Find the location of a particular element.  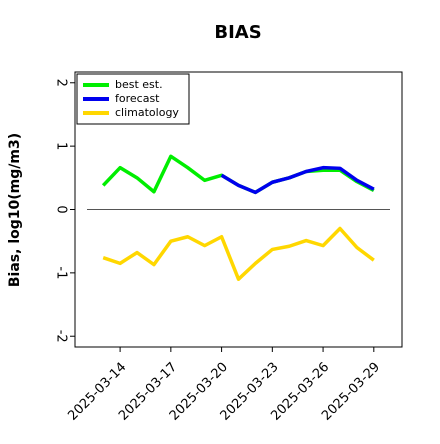

y-tick-label: 1 is located at coordinates (61, 146).